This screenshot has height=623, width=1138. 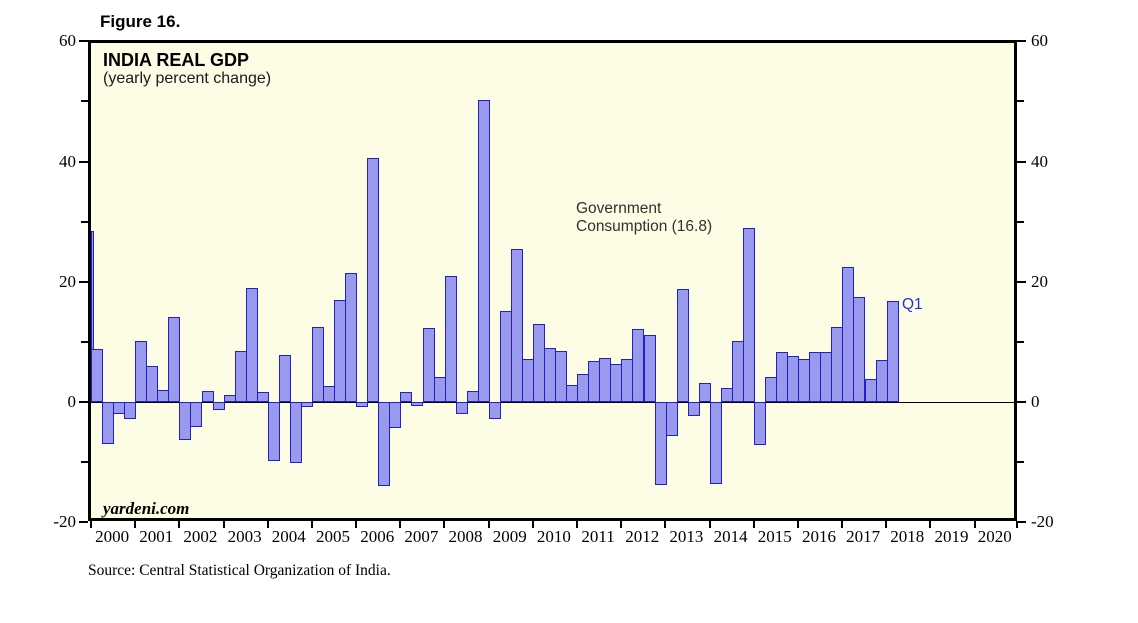 I want to click on y-axis-label-right: 20, so click(x=1039, y=281).